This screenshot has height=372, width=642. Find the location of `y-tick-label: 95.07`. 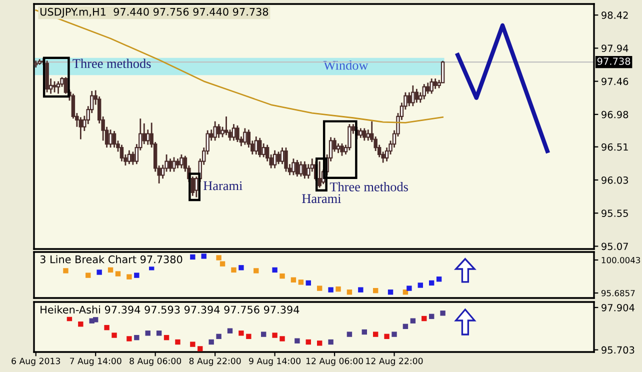

y-tick-label: 95.07 is located at coordinates (615, 246).